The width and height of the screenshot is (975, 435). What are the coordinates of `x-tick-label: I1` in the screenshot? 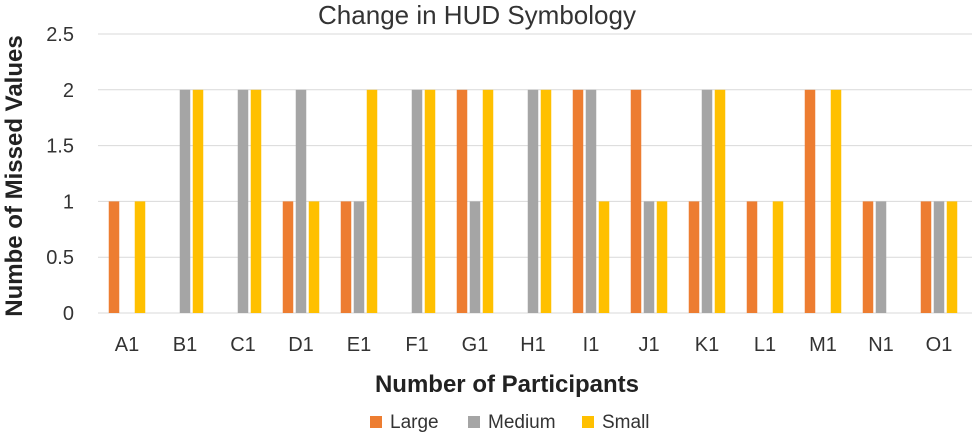 It's located at (591, 345).